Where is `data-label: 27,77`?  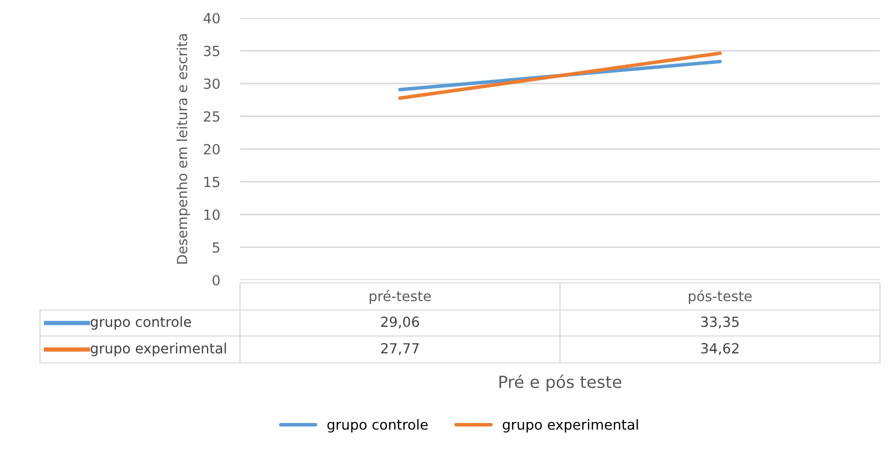
data-label: 27,77 is located at coordinates (400, 349).